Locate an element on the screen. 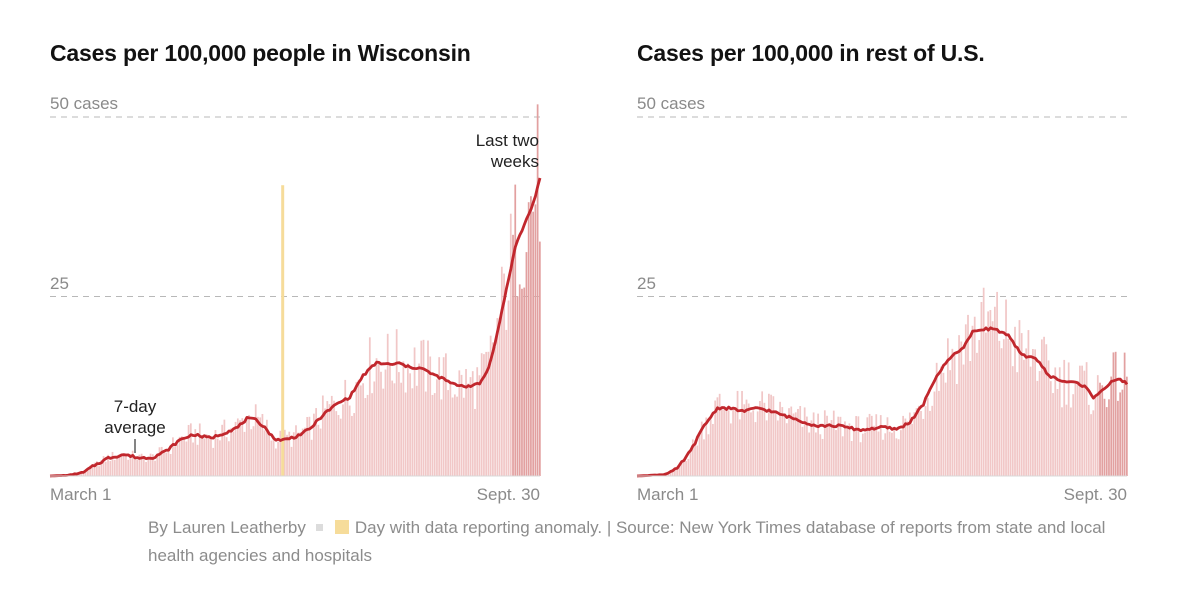  x-tick-label-start: March 1 is located at coordinates (667, 494).